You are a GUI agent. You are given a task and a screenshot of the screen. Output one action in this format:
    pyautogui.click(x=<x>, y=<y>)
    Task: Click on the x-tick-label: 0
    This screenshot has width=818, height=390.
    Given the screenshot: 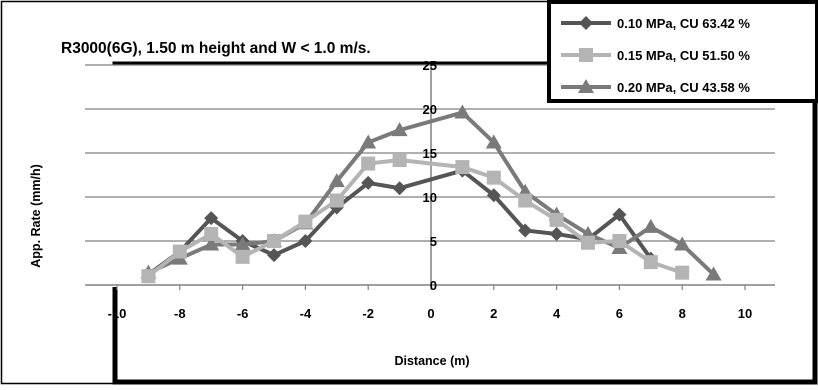 What is the action you would take?
    pyautogui.click(x=430, y=313)
    